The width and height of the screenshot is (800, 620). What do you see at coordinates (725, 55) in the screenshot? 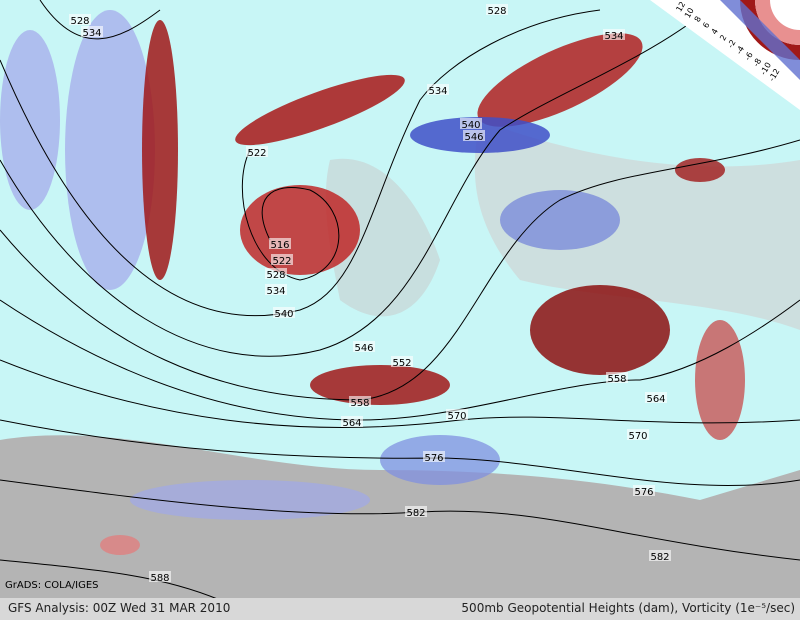
I see `legend-wedge` at bounding box center [725, 55].